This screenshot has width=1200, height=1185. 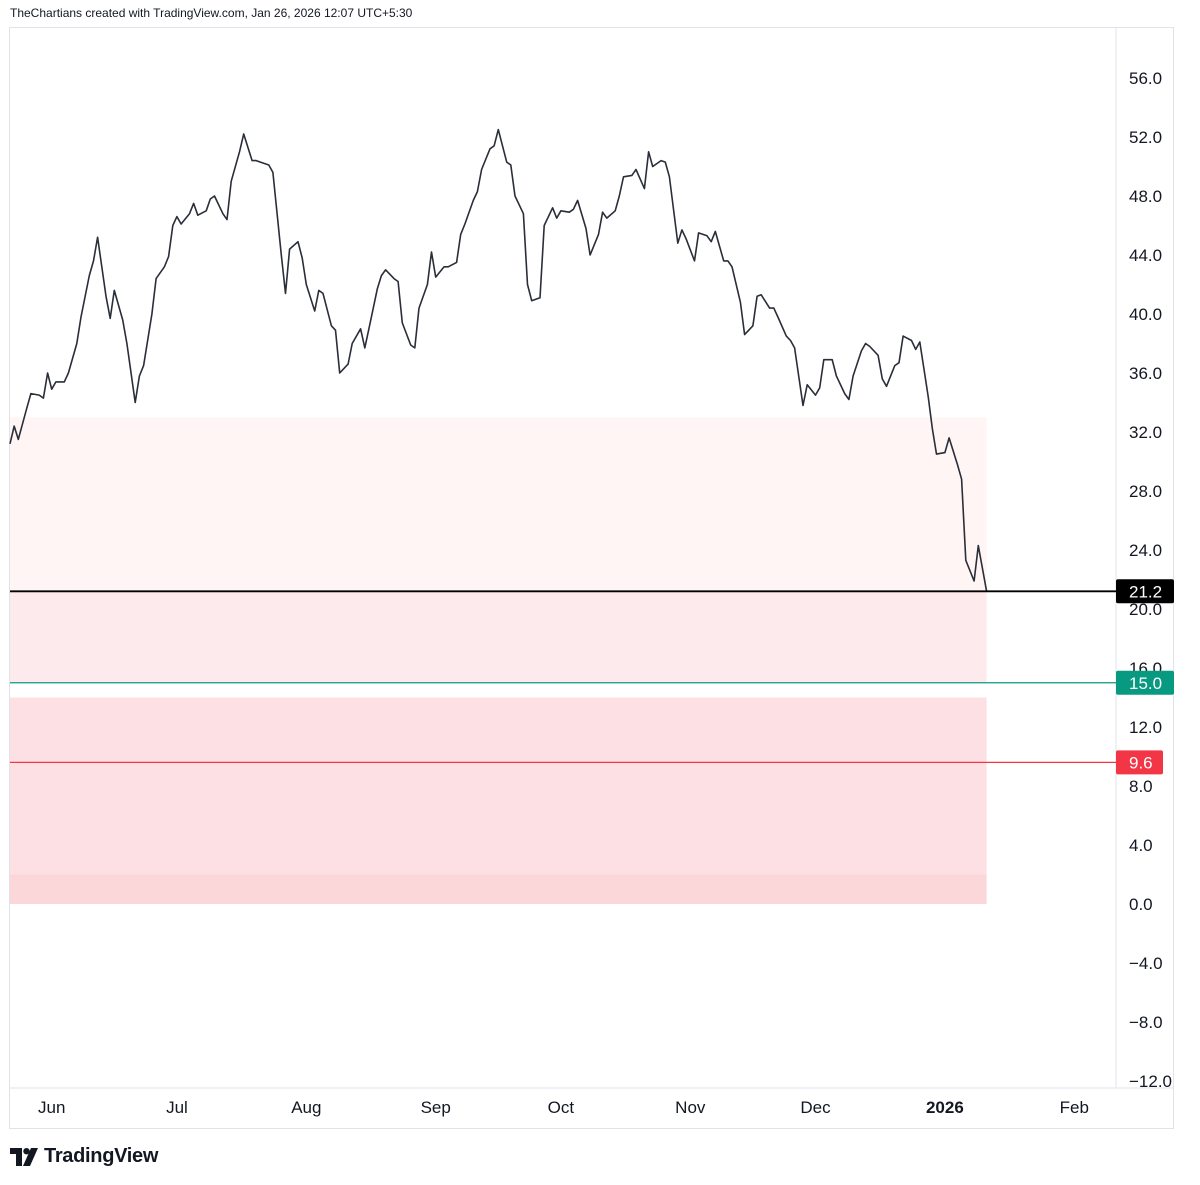 What do you see at coordinates (1145, 255) in the screenshot?
I see `y-tick-label: 44.0` at bounding box center [1145, 255].